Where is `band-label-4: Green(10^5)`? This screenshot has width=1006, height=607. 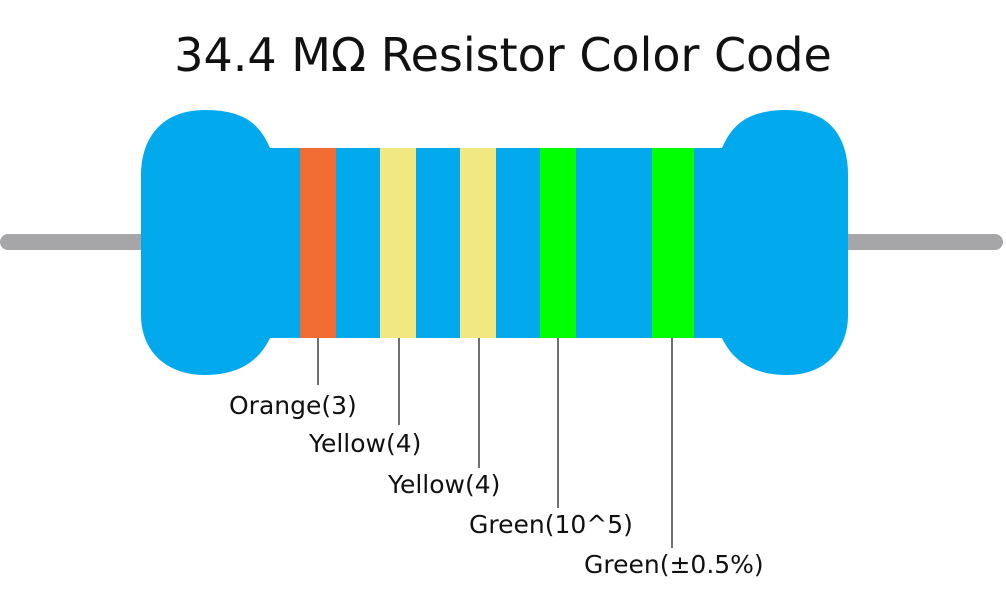 band-label-4: Green(10^5) is located at coordinates (551, 524).